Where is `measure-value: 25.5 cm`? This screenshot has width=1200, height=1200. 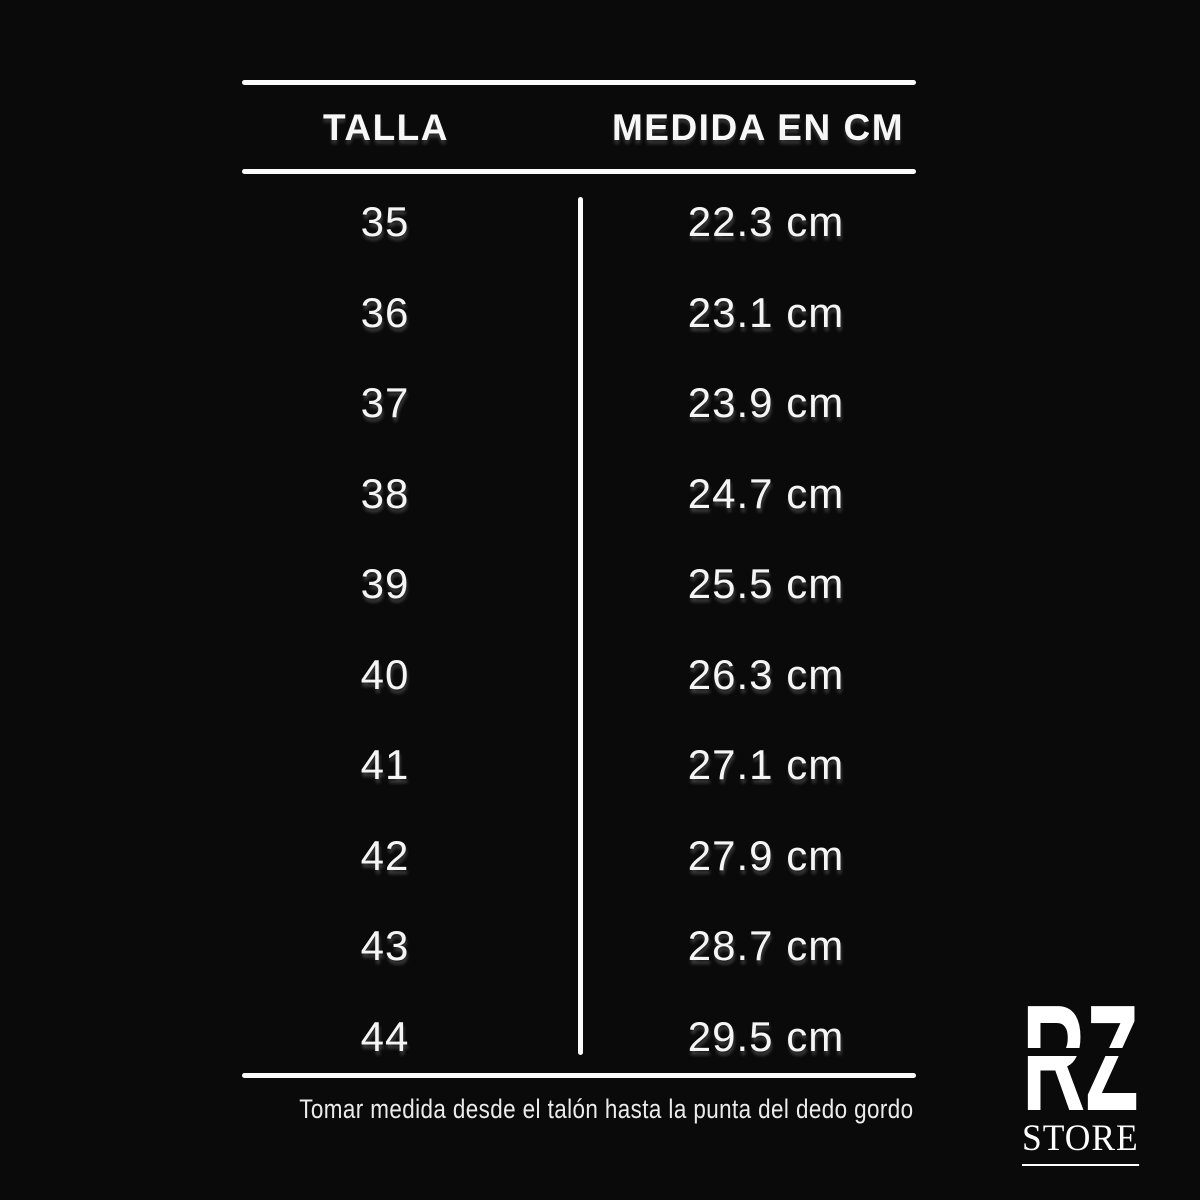 measure-value: 25.5 cm is located at coordinates (766, 584).